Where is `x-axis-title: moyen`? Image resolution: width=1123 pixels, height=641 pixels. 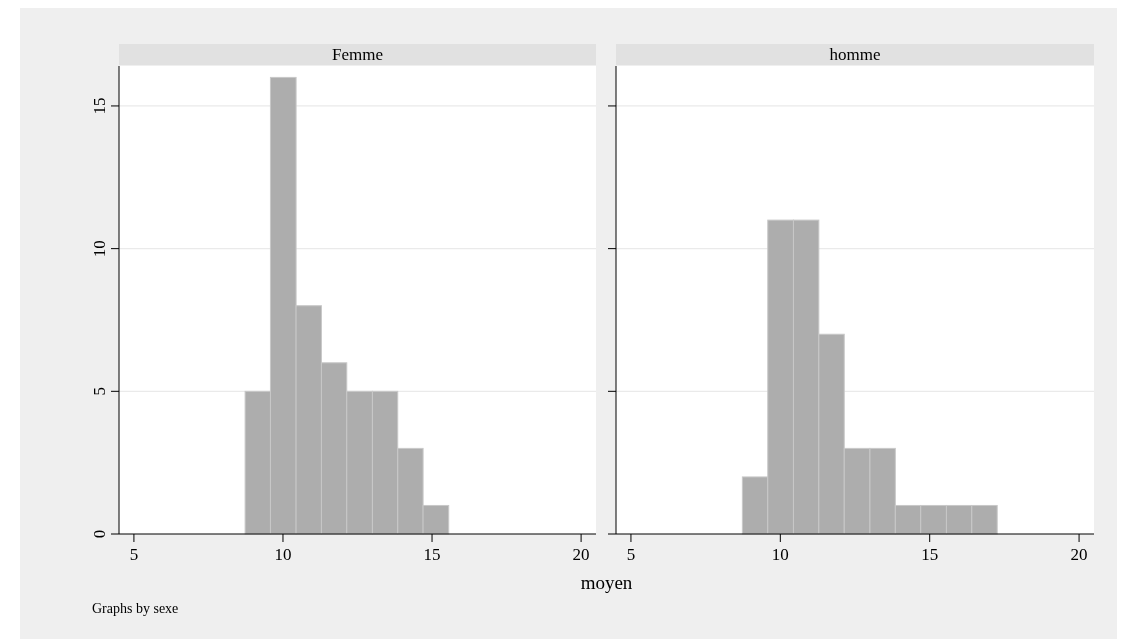
x-axis-title: moyen is located at coordinates (606, 582).